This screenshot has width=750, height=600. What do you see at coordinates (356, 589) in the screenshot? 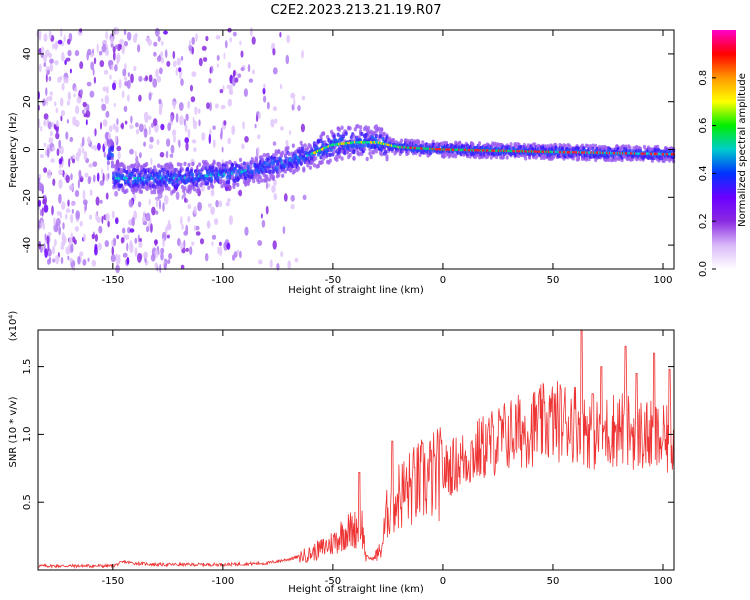
I see `snr-x-label: Height of straight line (km)` at bounding box center [356, 589].